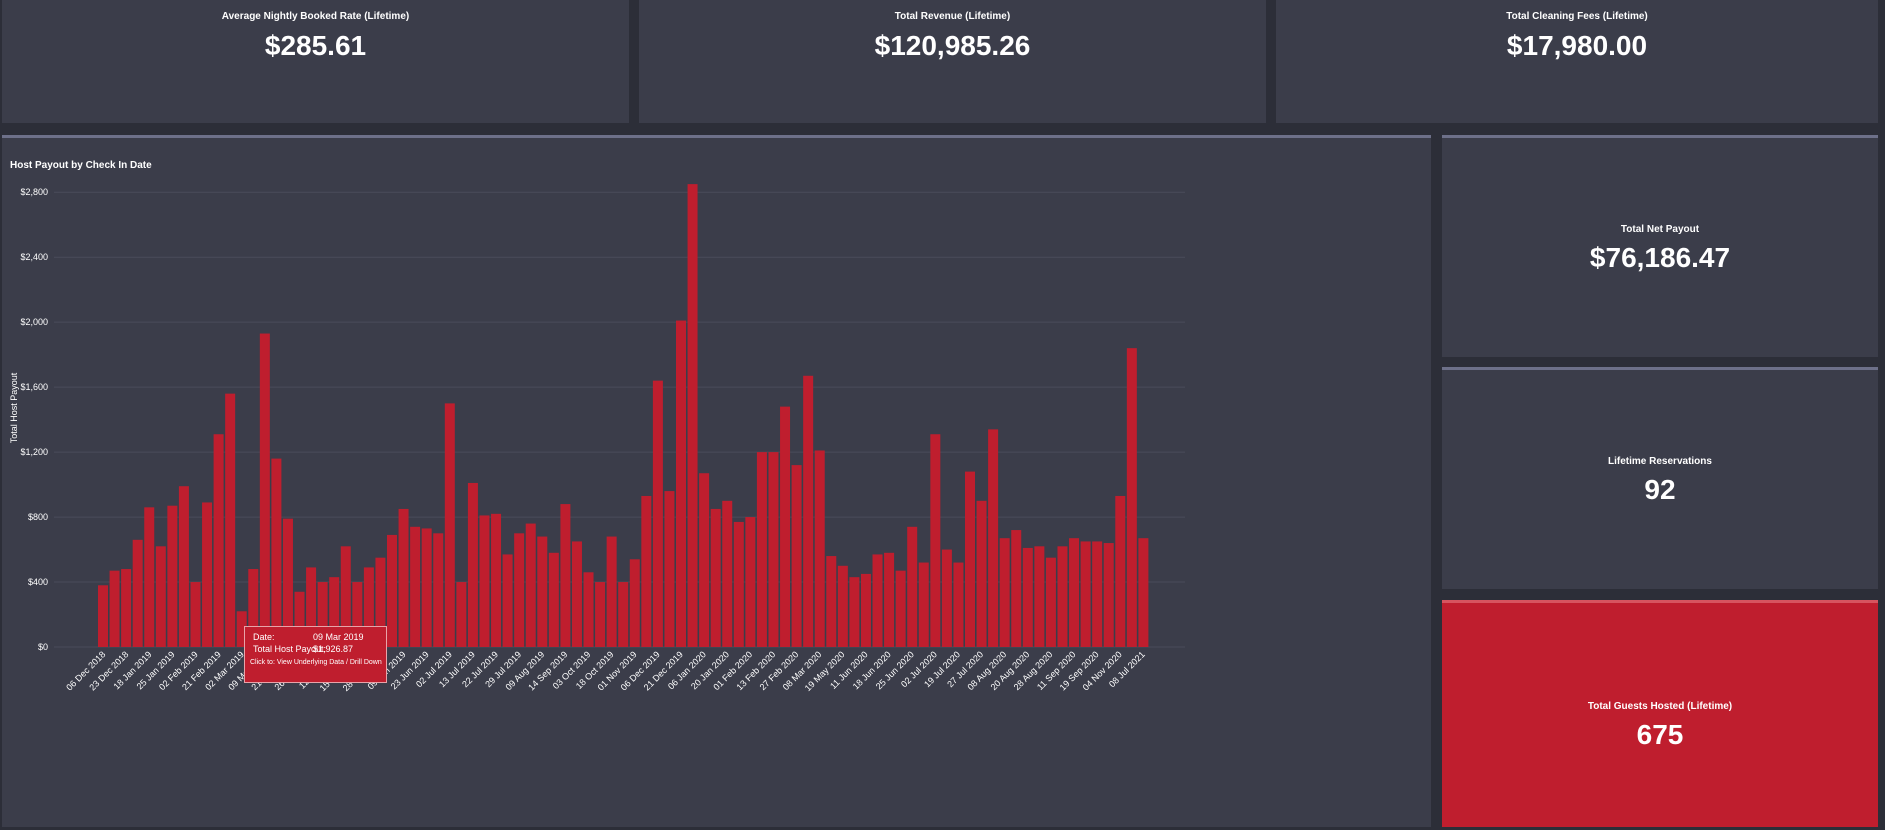 The height and width of the screenshot is (830, 1885). Describe the element at coordinates (43, 647) in the screenshot. I see `y-tick-label: $0` at that location.